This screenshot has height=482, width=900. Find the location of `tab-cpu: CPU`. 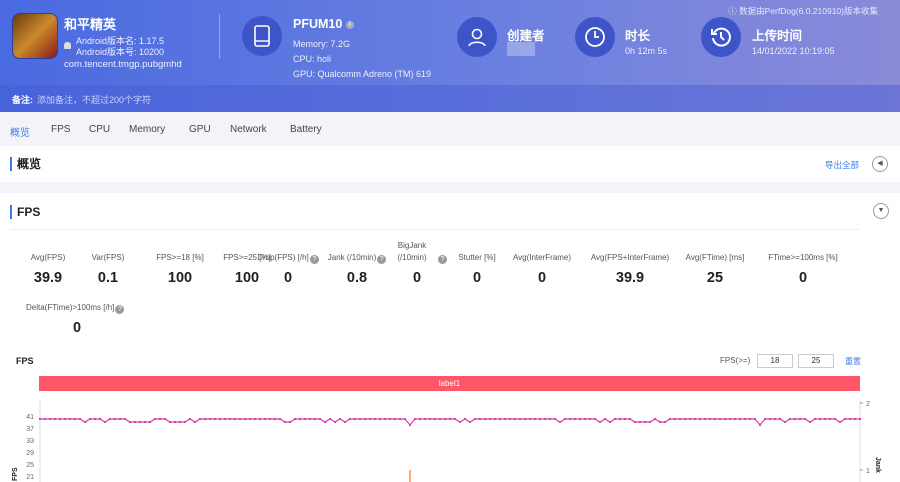

tab-cpu: CPU is located at coordinates (100, 129).